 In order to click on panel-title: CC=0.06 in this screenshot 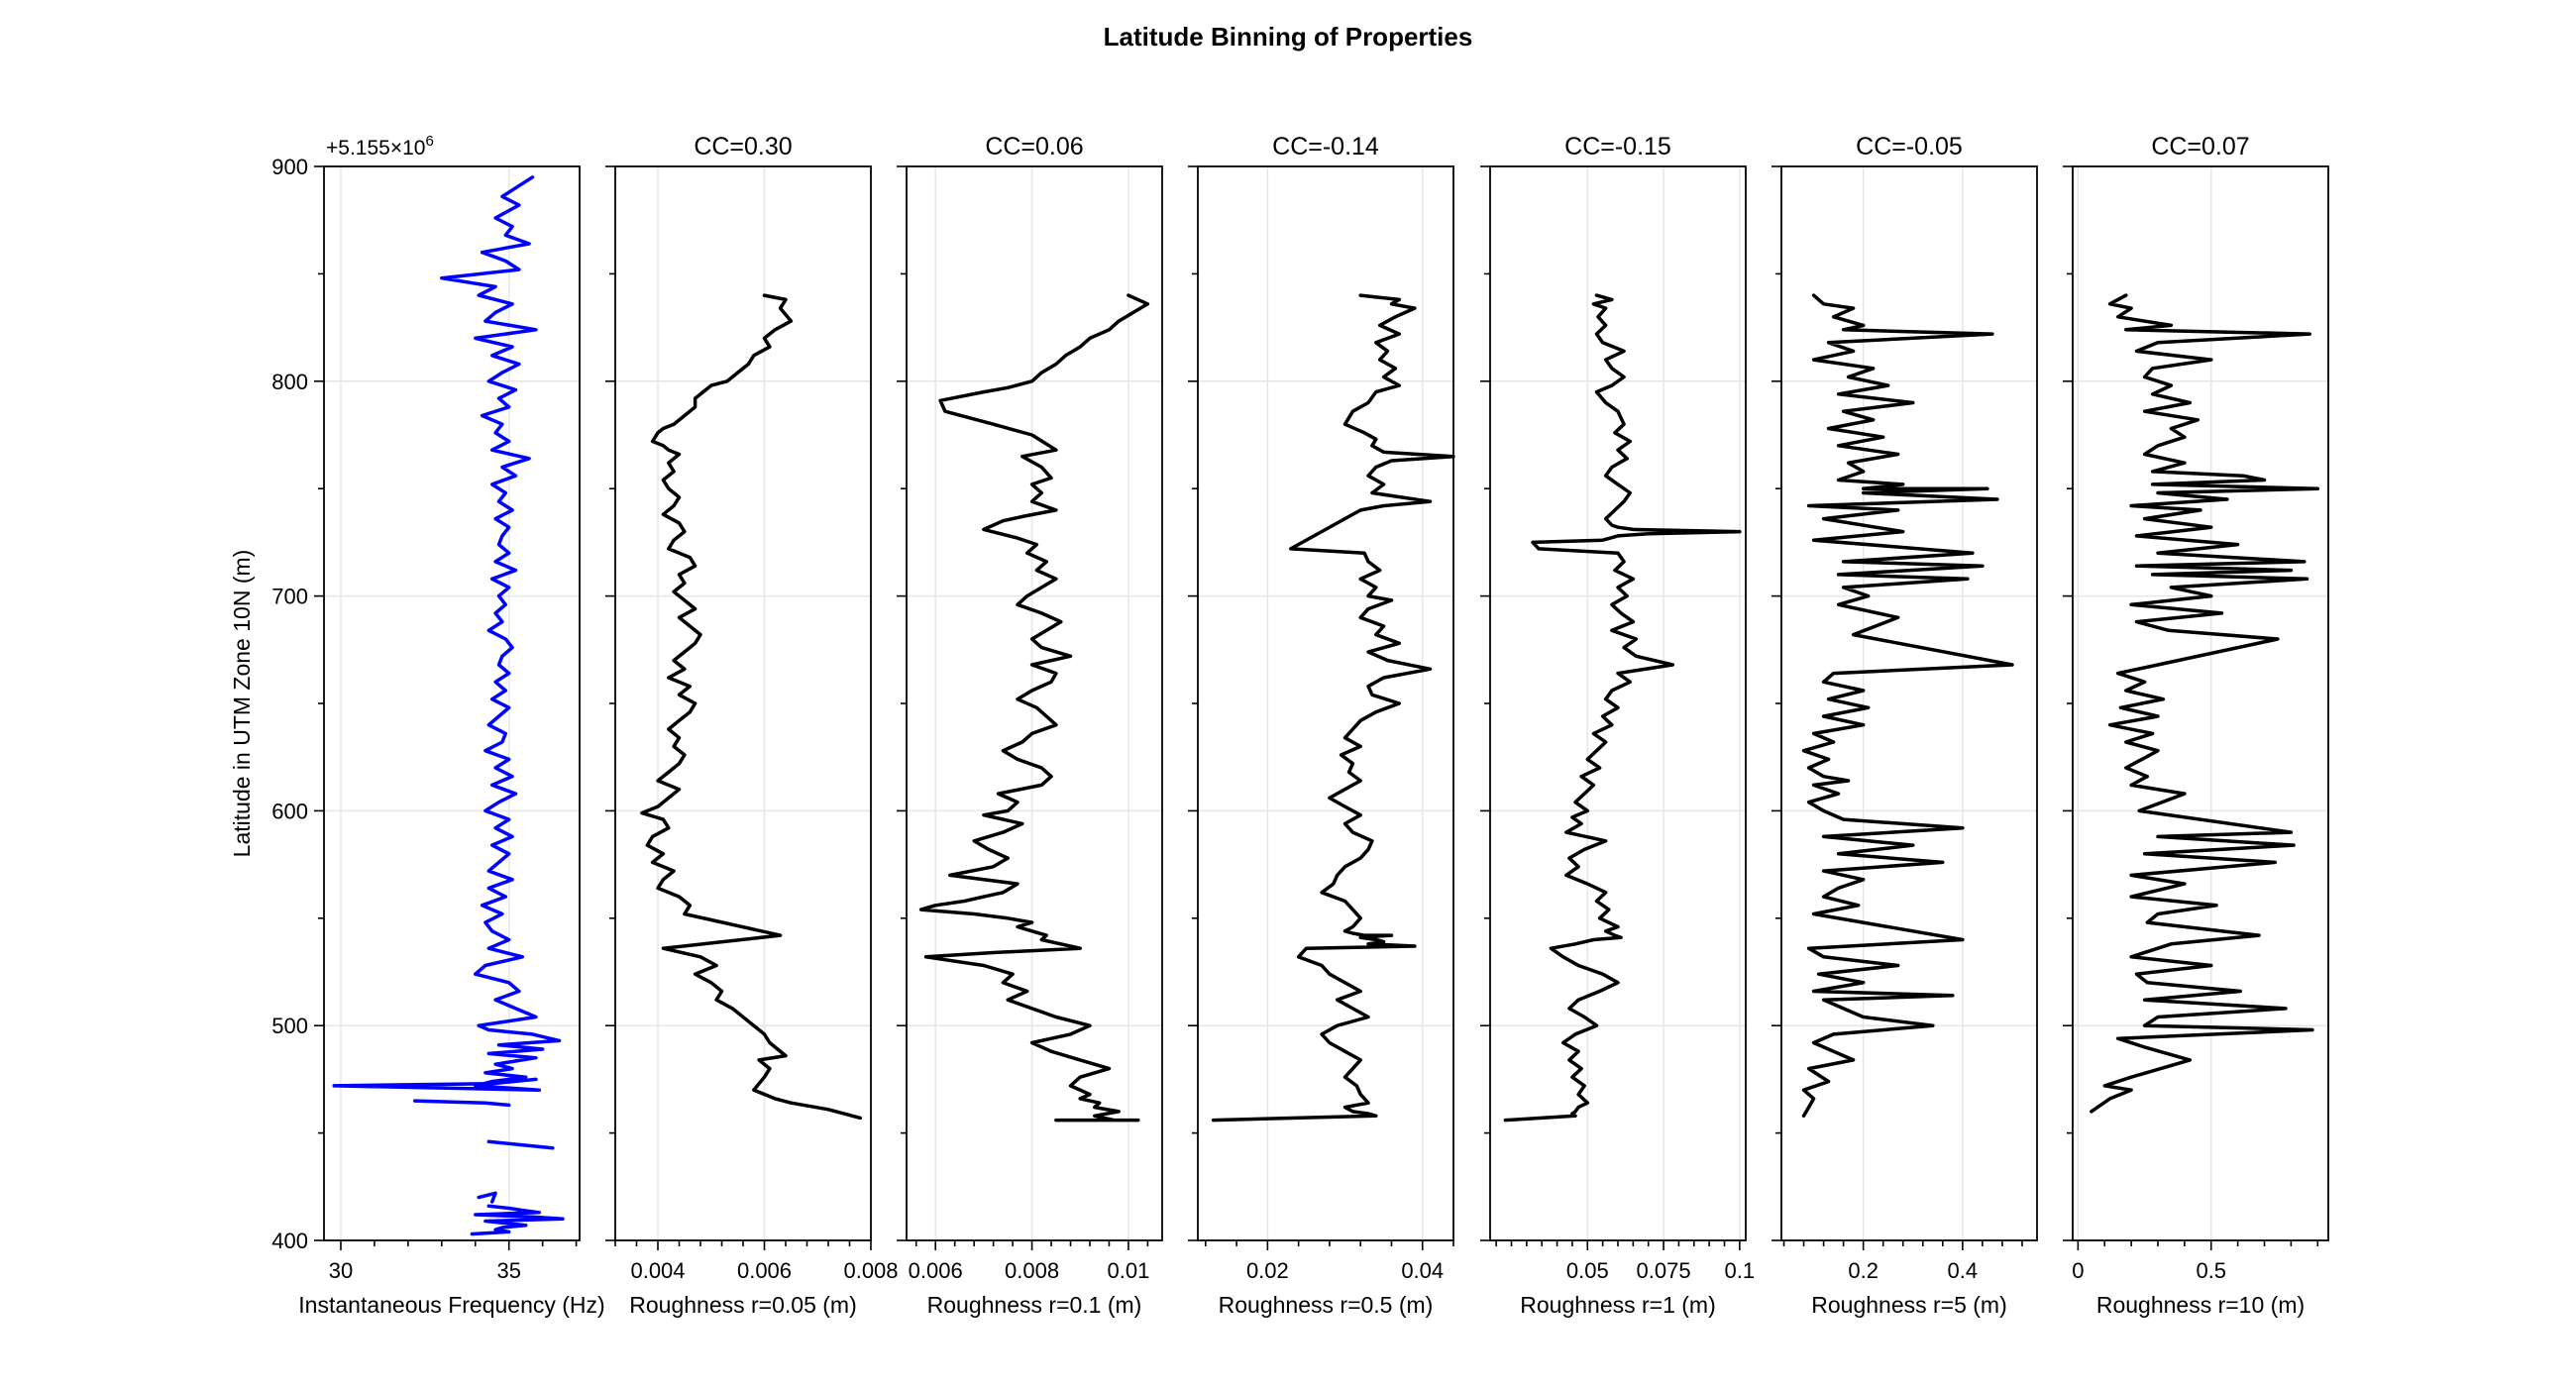, I will do `click(1034, 147)`.